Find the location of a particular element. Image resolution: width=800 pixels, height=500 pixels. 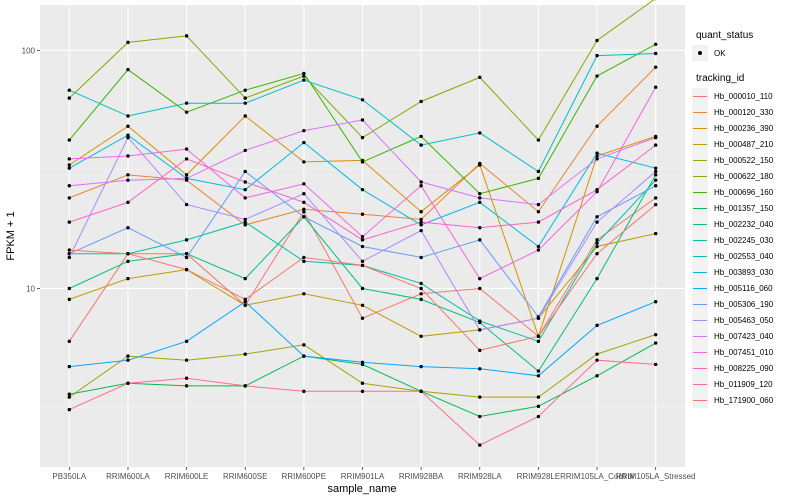

legend-label: Hb_005463_050 is located at coordinates (744, 320).